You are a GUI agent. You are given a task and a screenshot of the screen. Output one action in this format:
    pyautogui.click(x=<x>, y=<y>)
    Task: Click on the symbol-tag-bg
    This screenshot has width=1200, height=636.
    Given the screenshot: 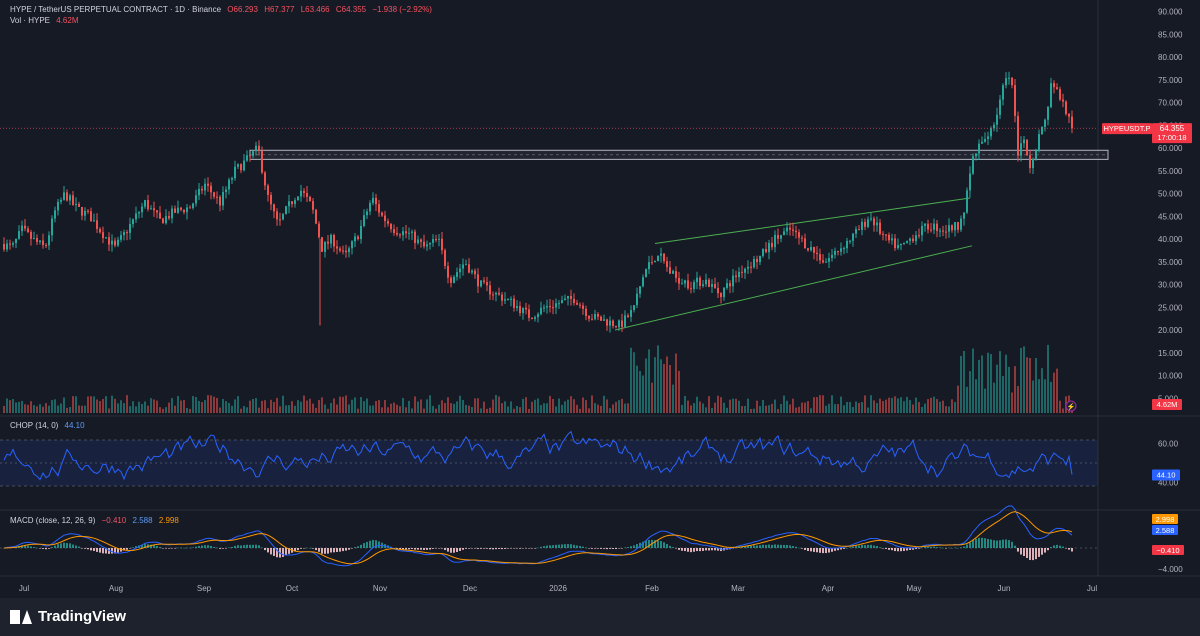 What is the action you would take?
    pyautogui.click(x=1127, y=129)
    